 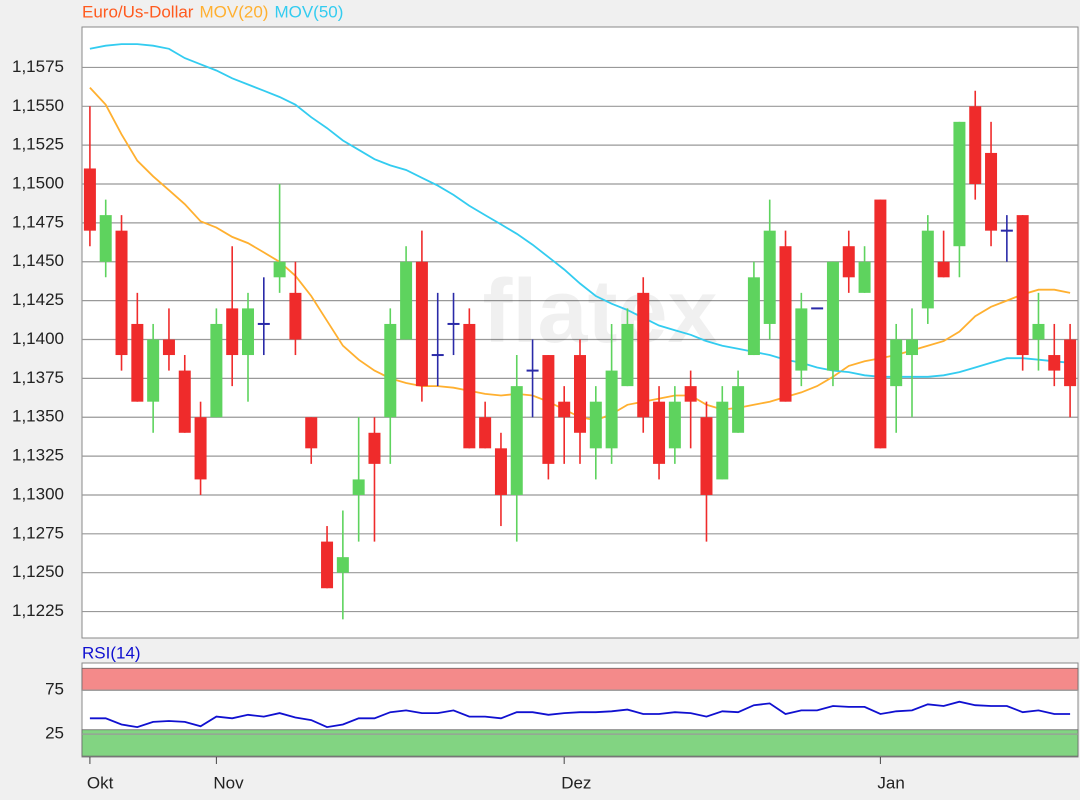 What do you see at coordinates (138, 11) in the screenshot?
I see `legend-entry: Euro/Us-Dollar` at bounding box center [138, 11].